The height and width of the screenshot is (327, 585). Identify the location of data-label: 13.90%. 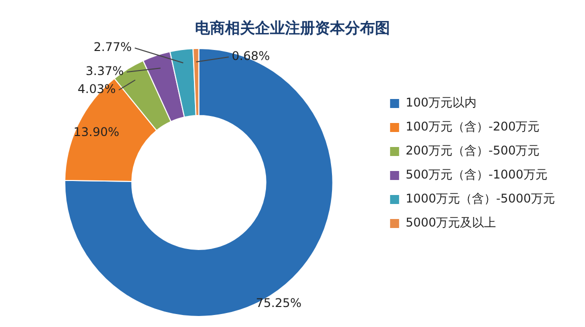
(96, 131).